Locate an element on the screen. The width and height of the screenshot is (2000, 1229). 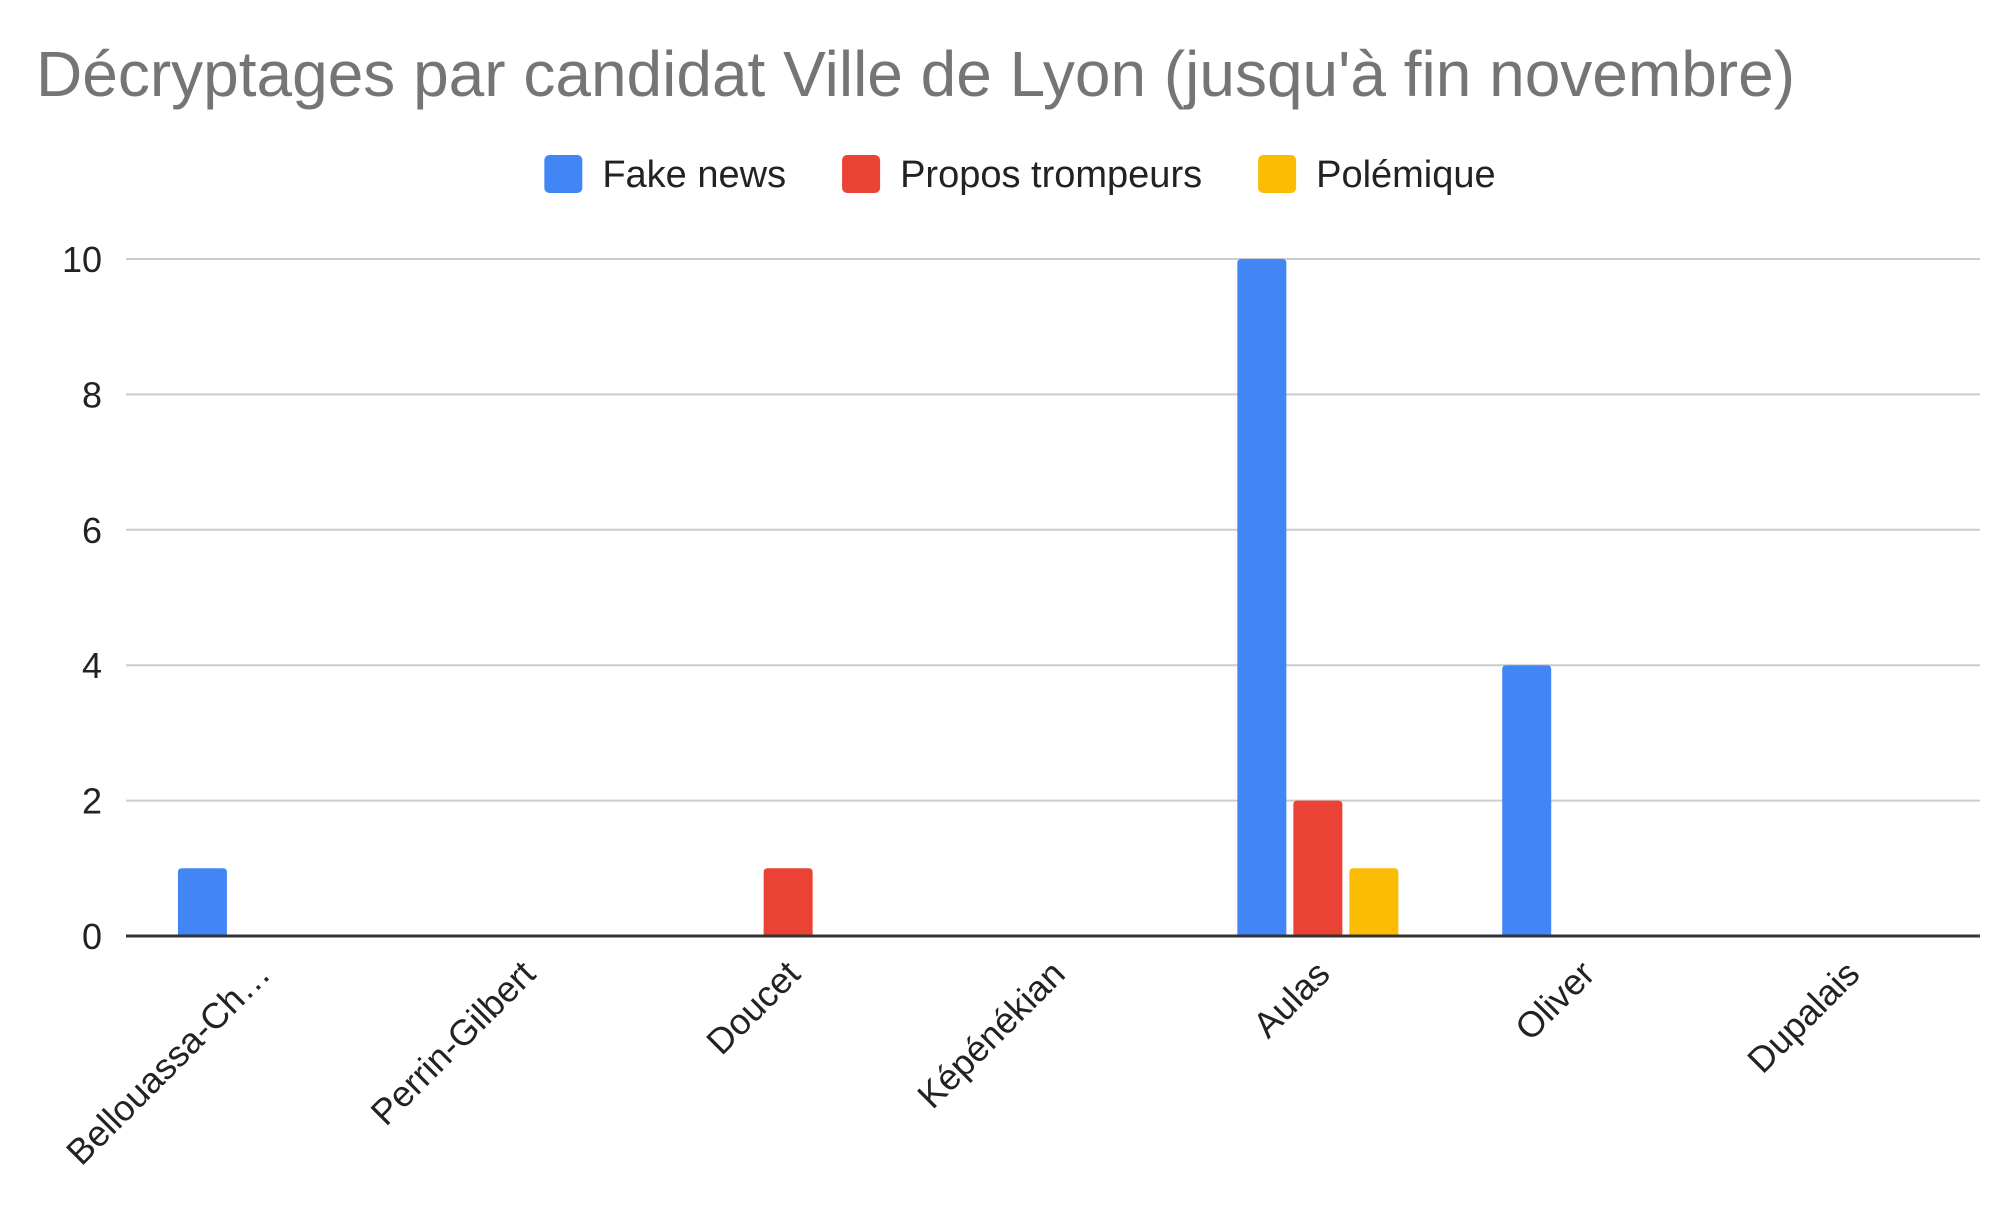
y-tick-label-0: 0 is located at coordinates (92, 936).